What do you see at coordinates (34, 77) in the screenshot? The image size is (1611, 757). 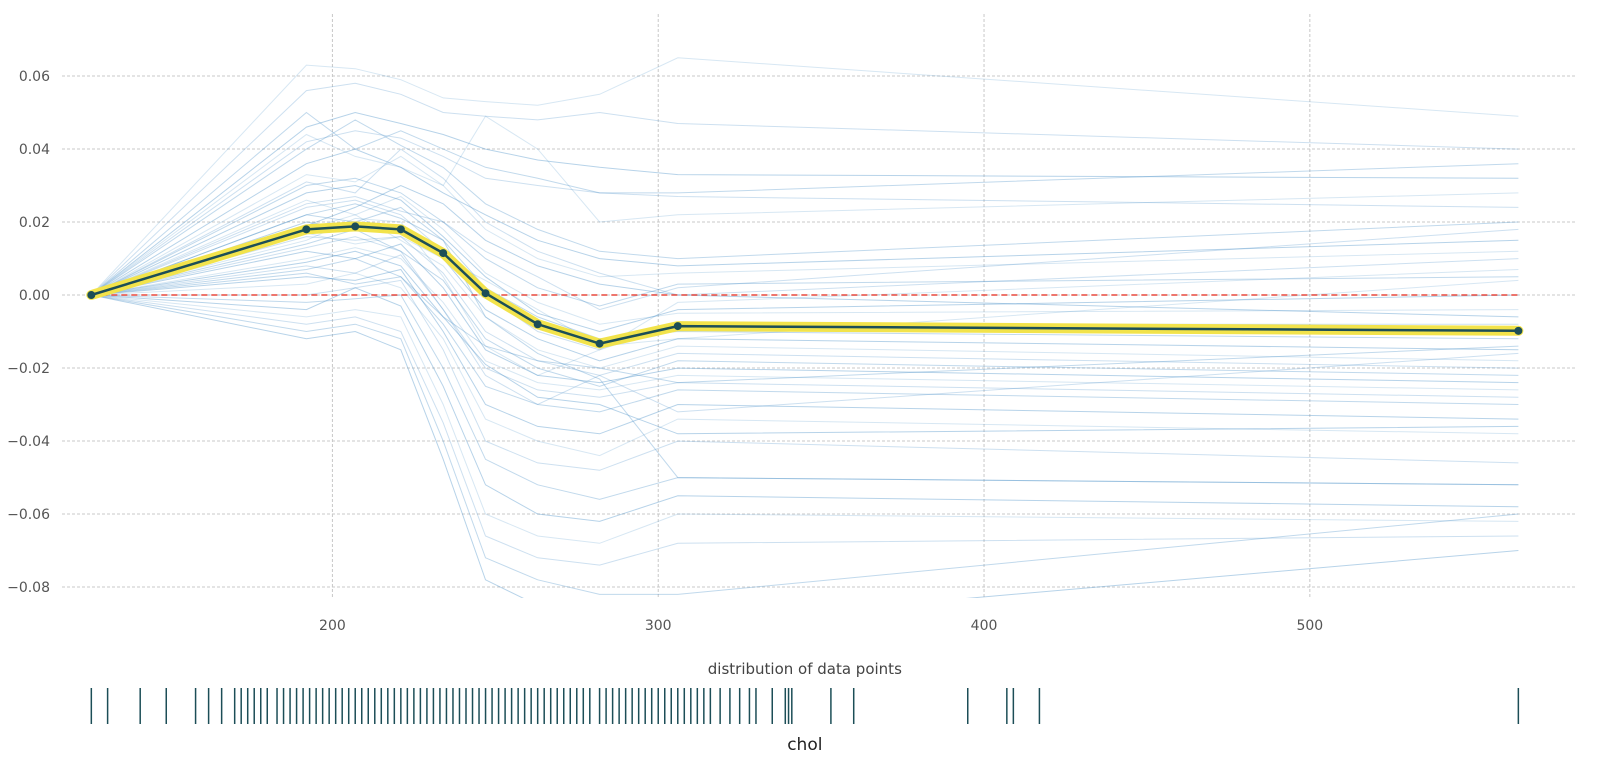 I see `y-tick-label: 0.06` at bounding box center [34, 77].